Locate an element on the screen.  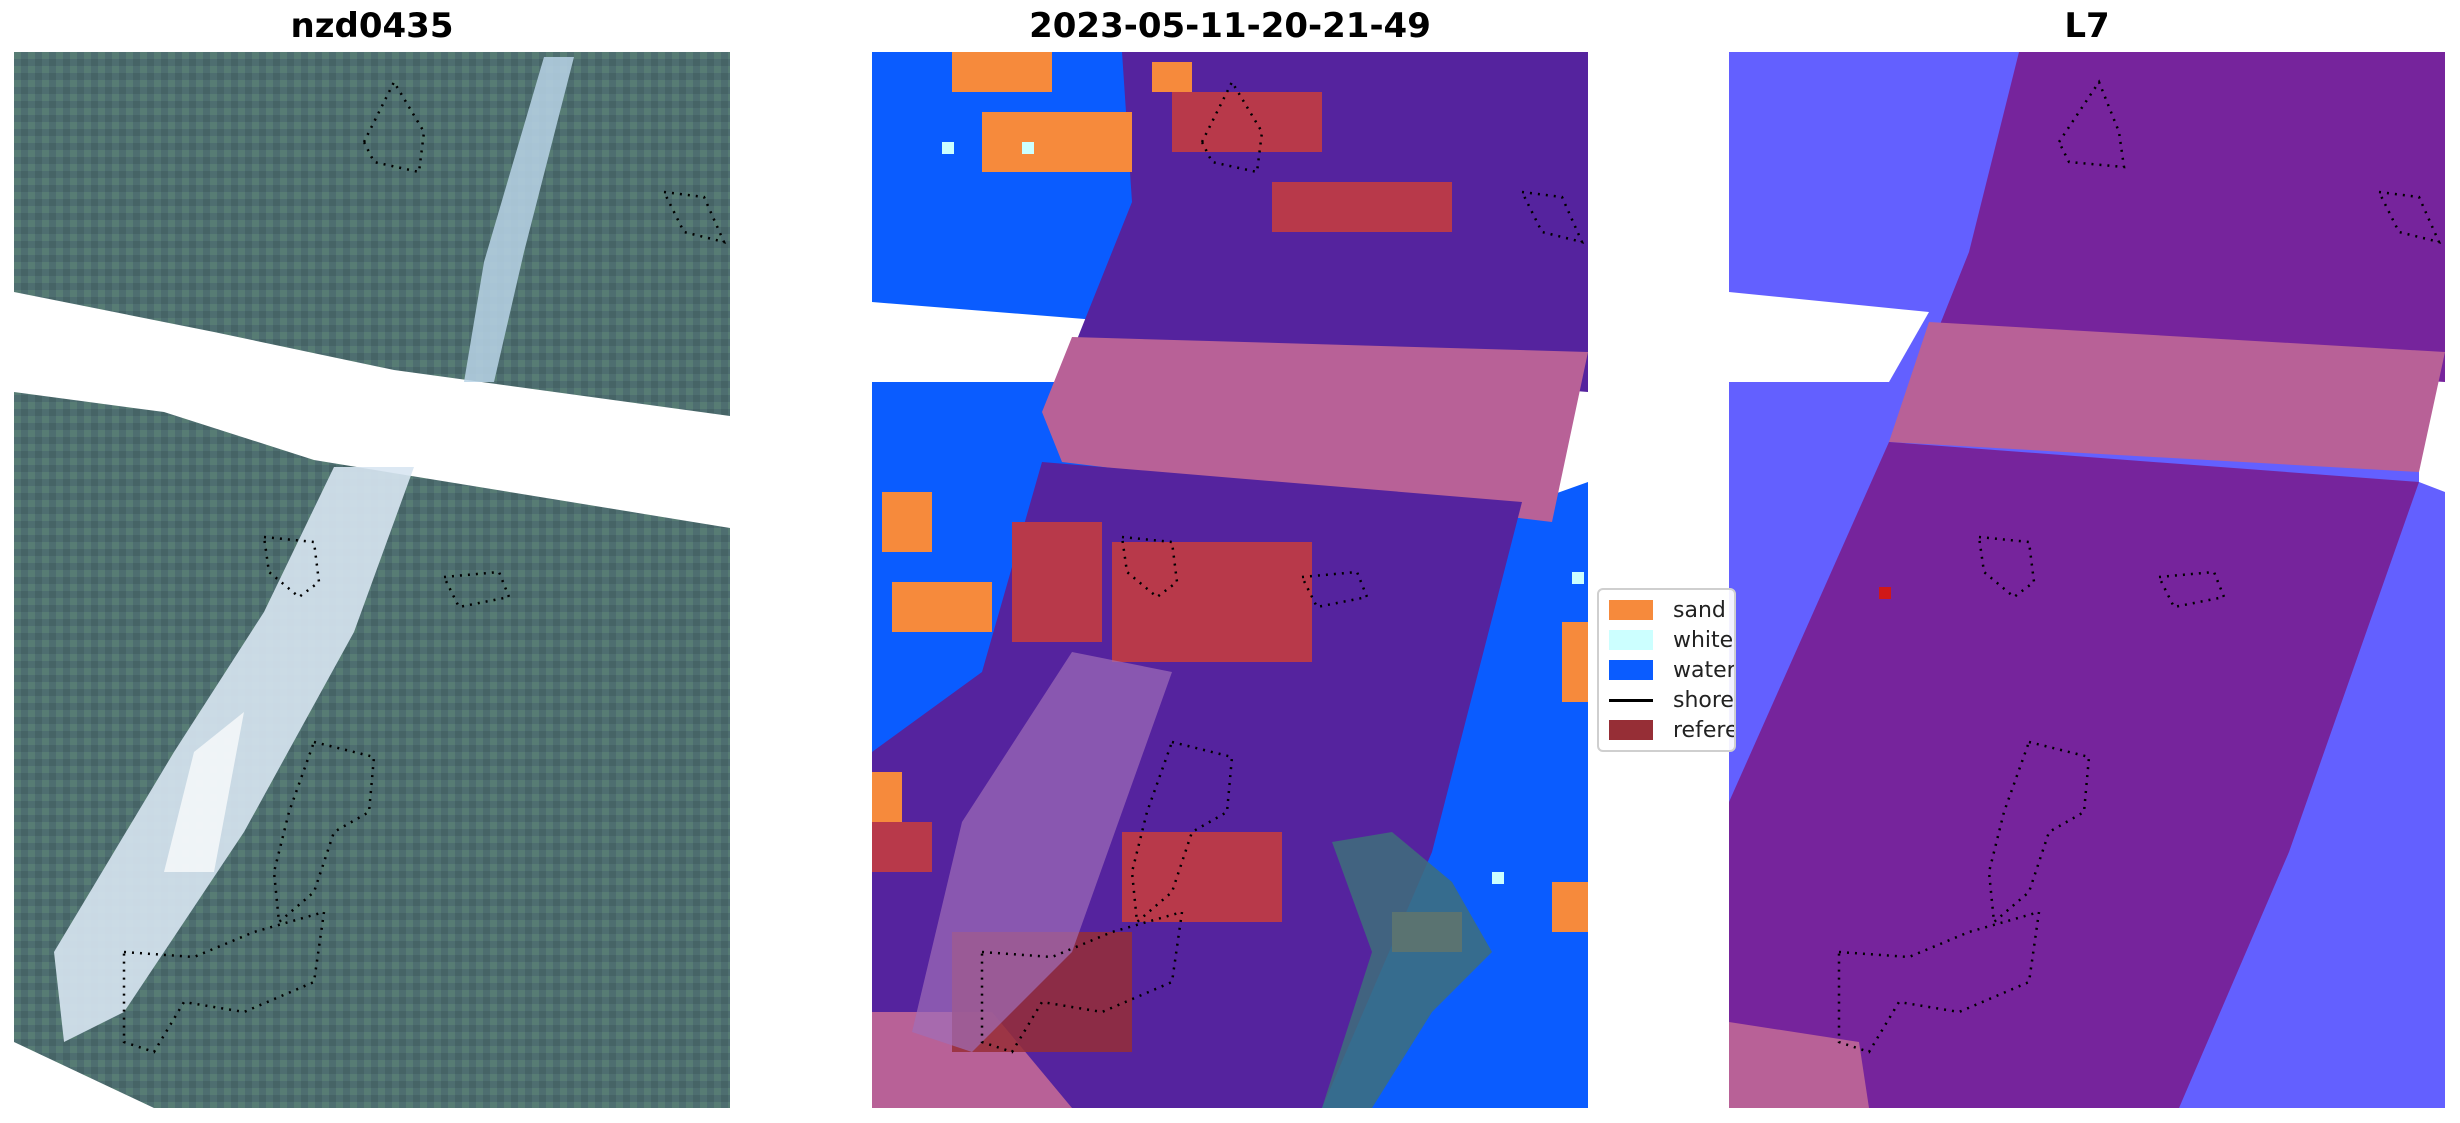
legend-line-shoreline is located at coordinates (1631, 700).